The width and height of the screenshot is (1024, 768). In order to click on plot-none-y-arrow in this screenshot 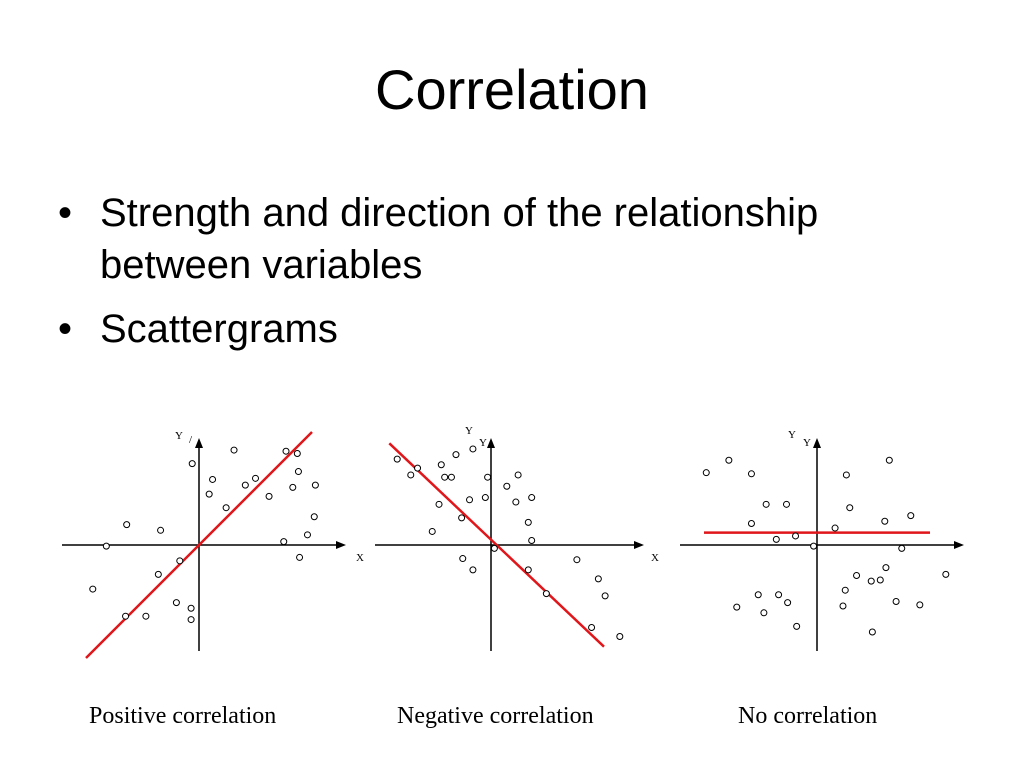, I will do `click(817, 443)`.